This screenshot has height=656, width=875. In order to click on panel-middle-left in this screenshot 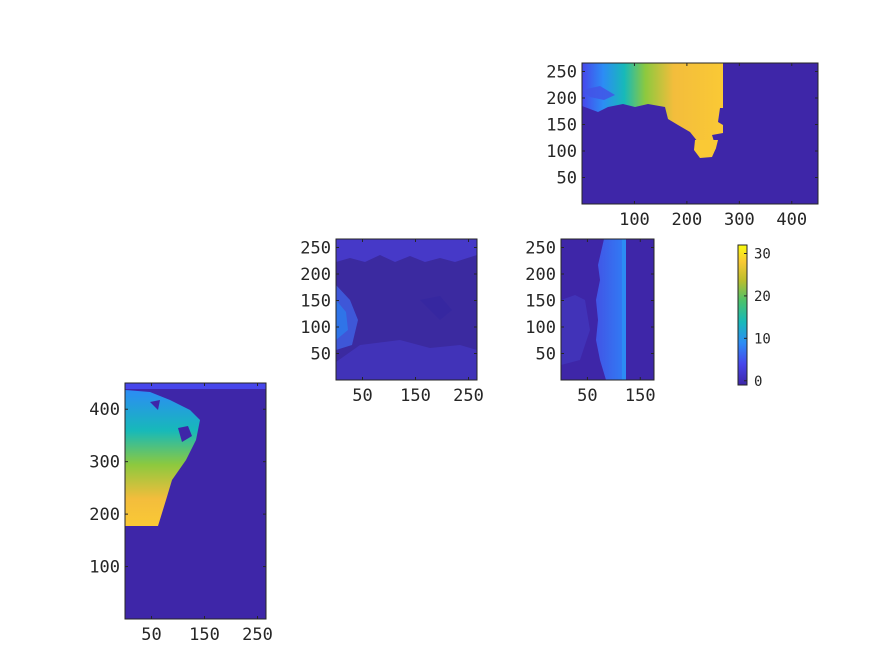, I will do `click(406, 309)`.